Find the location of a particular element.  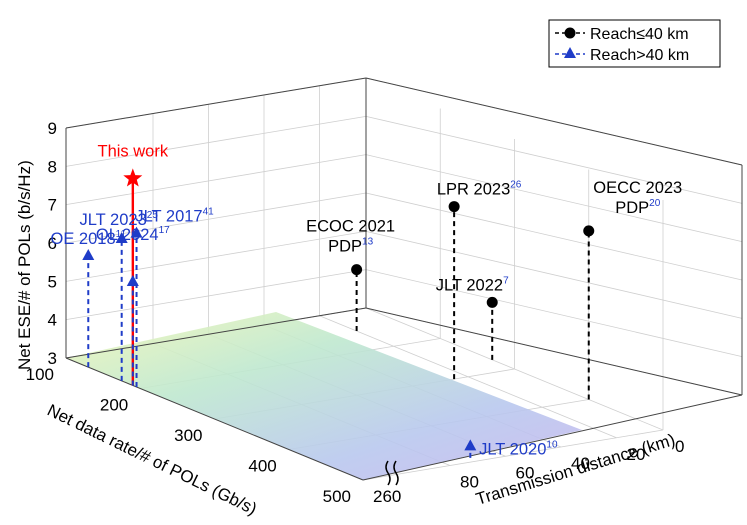

z-tick-label: 6 is located at coordinates (52, 243).